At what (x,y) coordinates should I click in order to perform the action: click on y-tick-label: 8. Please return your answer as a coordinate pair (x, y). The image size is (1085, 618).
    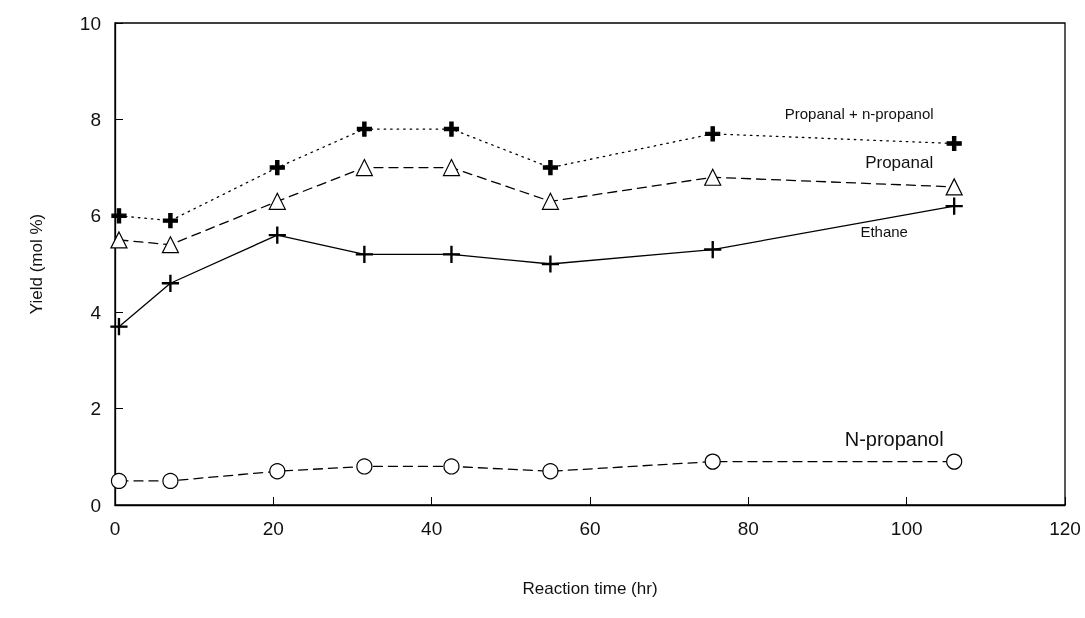
    Looking at the image, I should click on (95, 119).